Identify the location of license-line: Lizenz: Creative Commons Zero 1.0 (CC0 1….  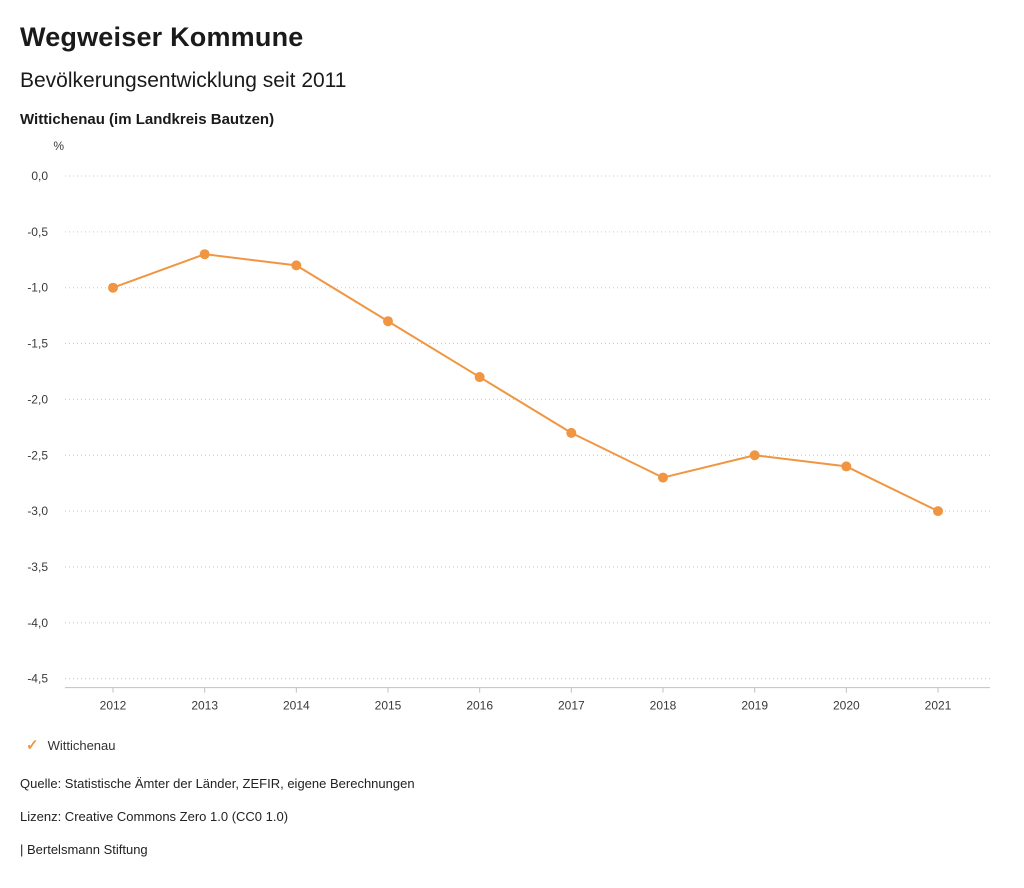
(154, 816).